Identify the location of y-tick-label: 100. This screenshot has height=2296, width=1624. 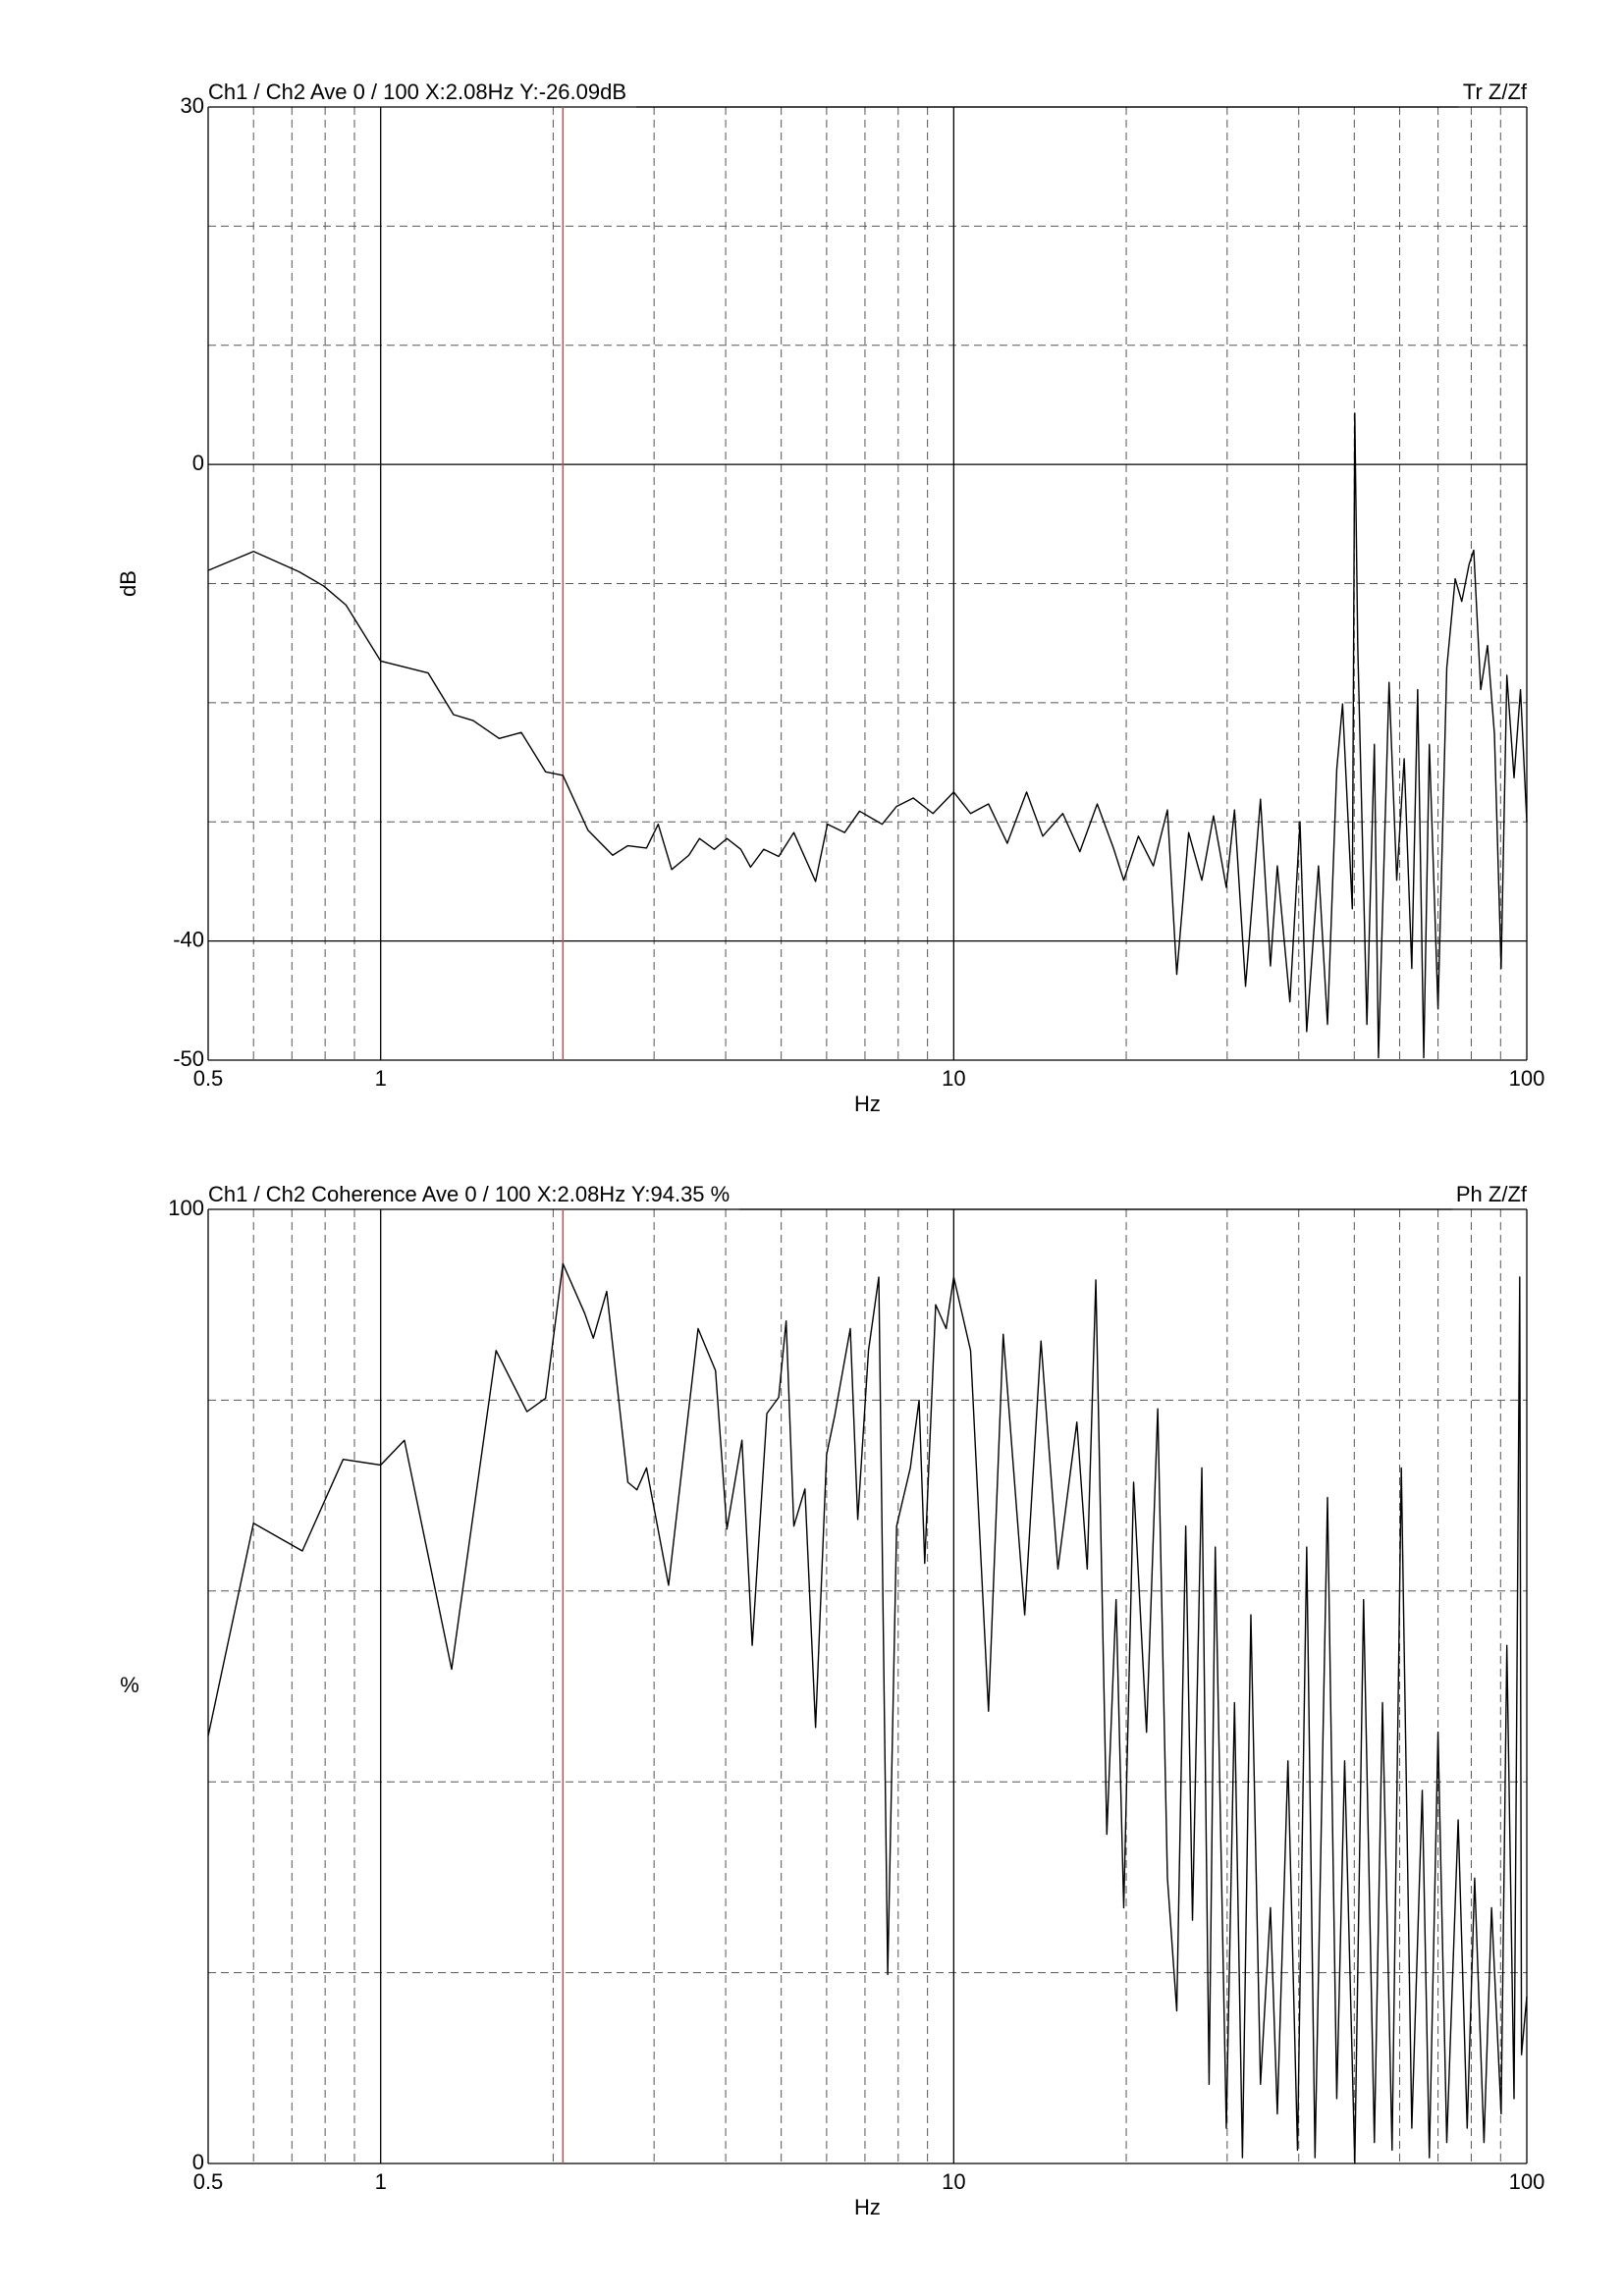
(186, 1208).